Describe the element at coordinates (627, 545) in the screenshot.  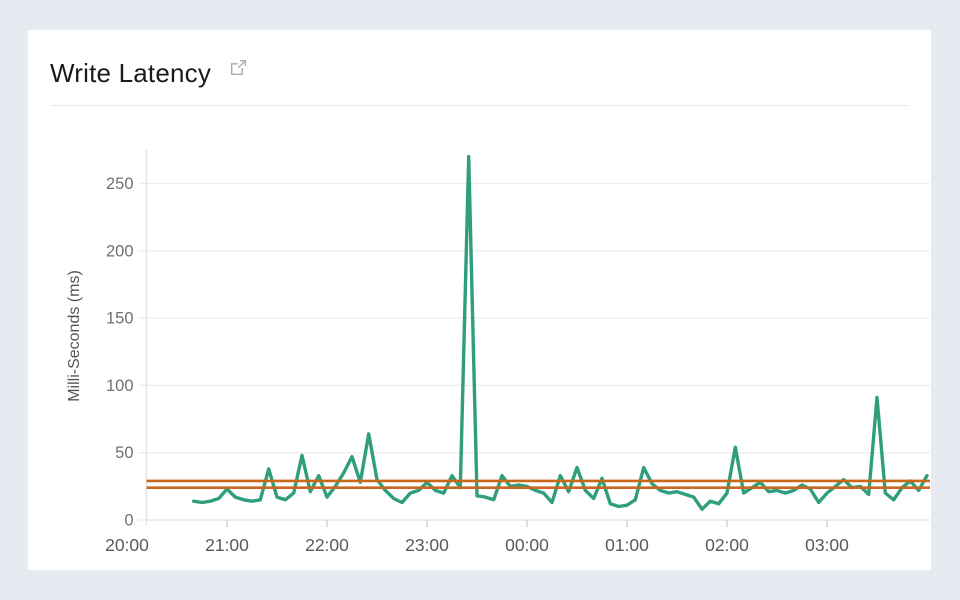
I see `x-tick-label: 01:00` at that location.